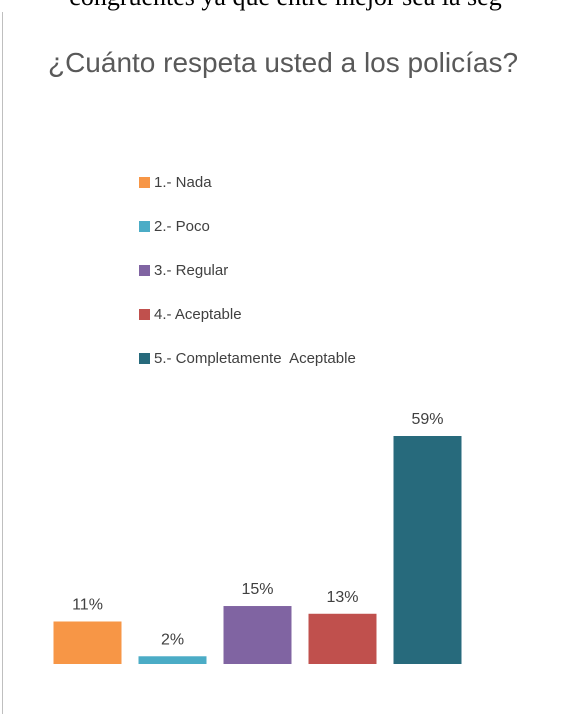 This screenshot has height=715, width=571. Describe the element at coordinates (257, 589) in the screenshot. I see `data-label-3: 15%` at that location.